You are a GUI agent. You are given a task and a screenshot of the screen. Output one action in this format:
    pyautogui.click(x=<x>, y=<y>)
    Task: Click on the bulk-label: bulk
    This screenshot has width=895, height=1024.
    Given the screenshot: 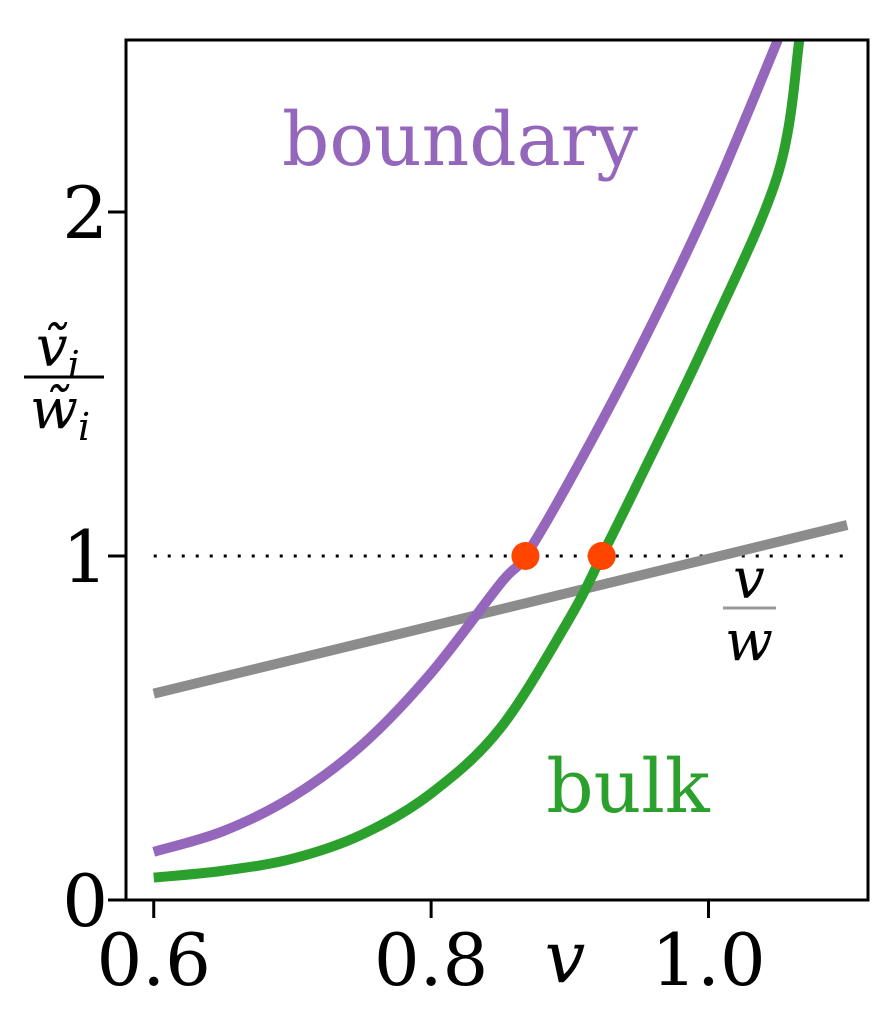 What is the action you would take?
    pyautogui.click(x=628, y=787)
    